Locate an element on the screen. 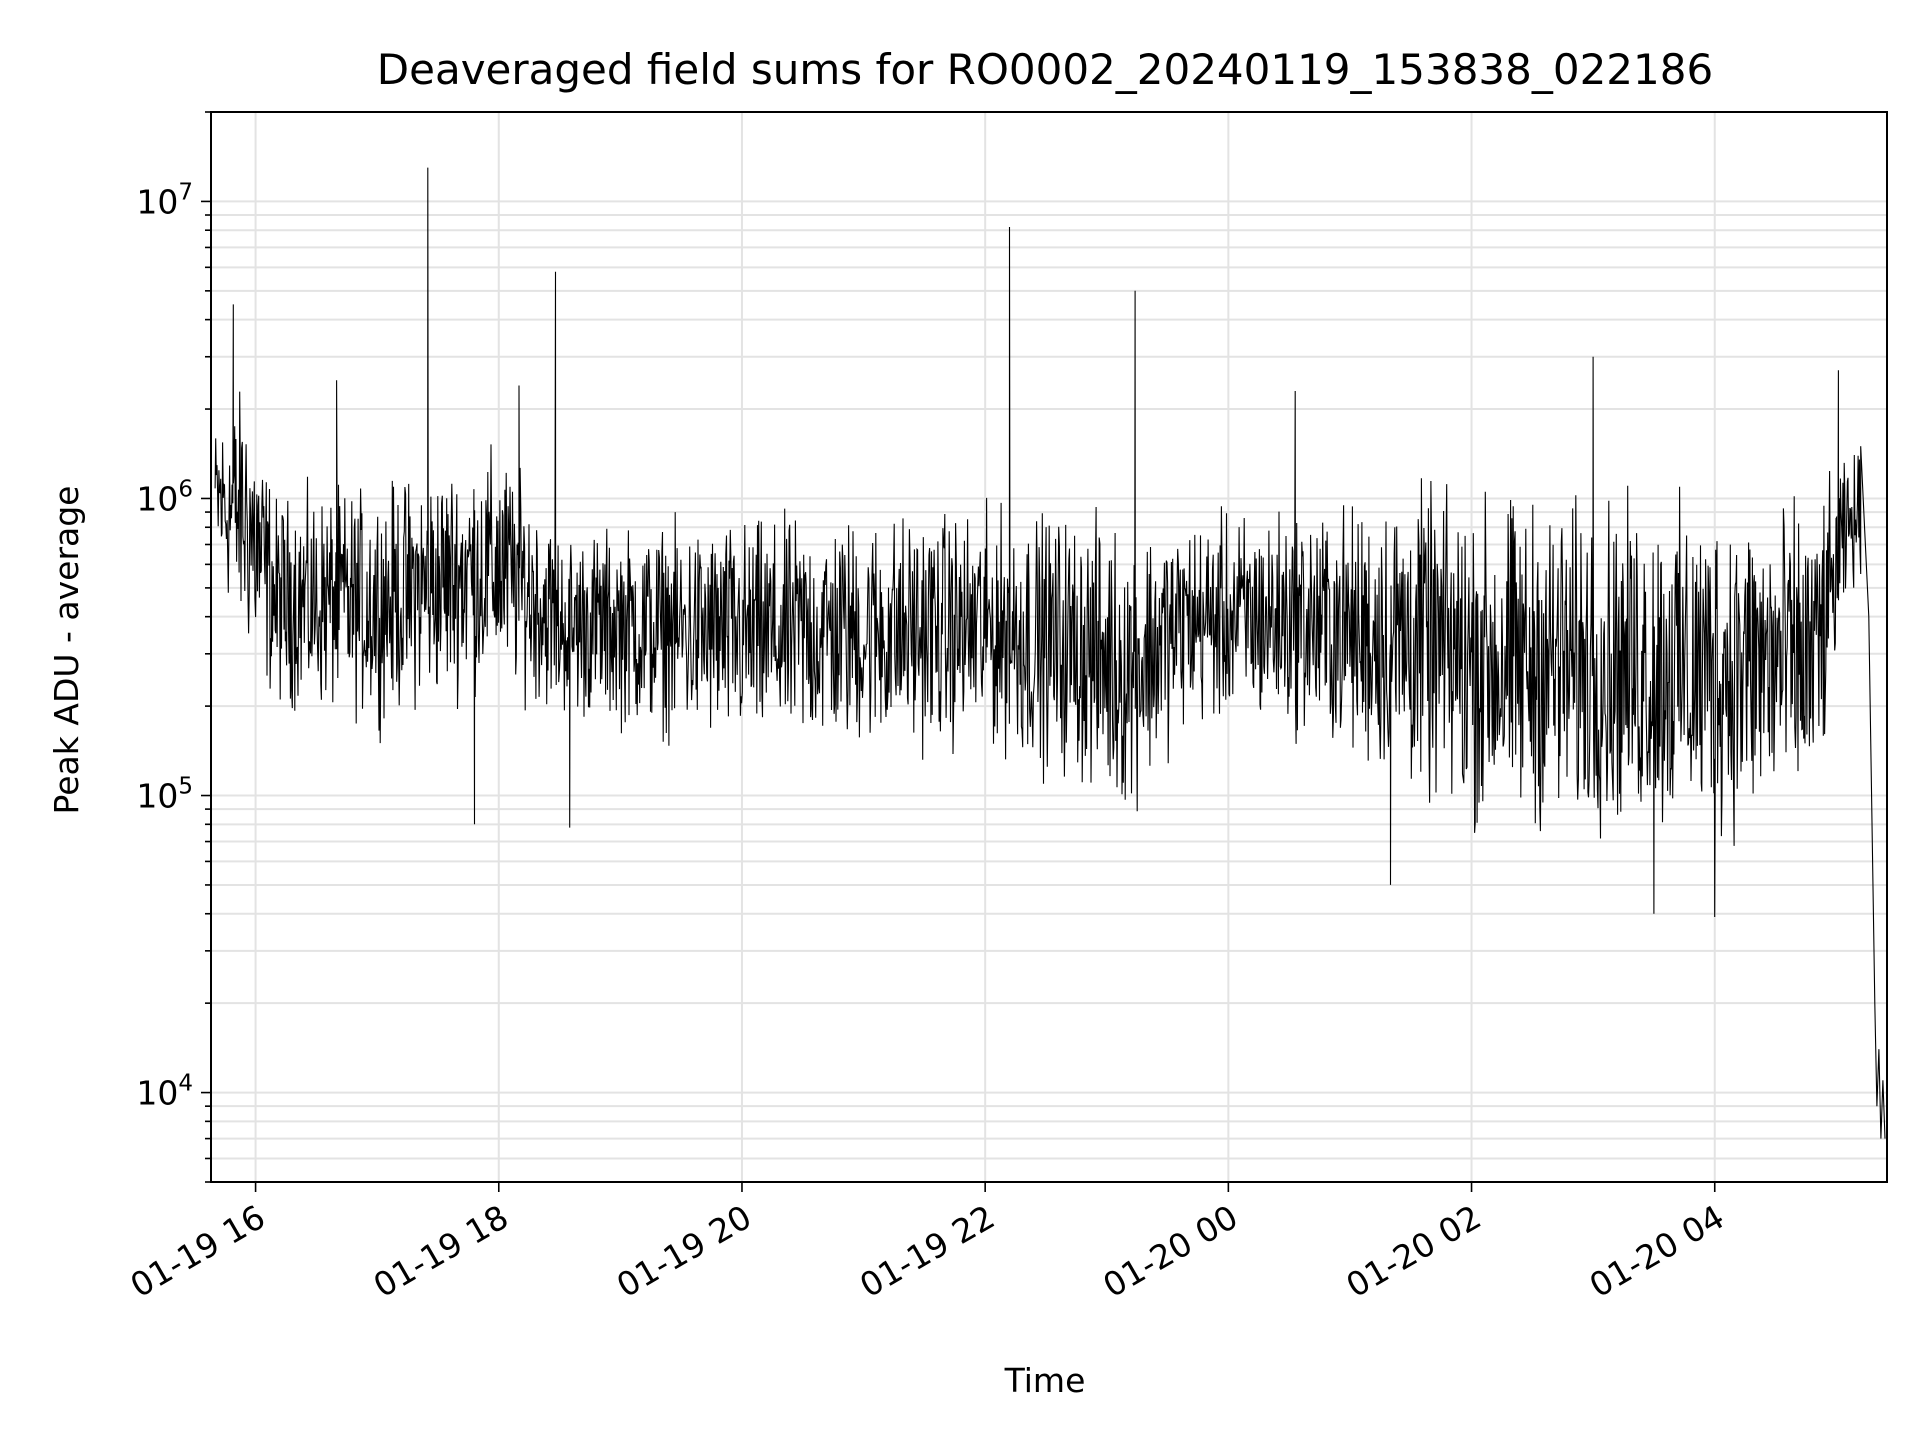  x-tick-label: 01-19 20 is located at coordinates (684, 1251).